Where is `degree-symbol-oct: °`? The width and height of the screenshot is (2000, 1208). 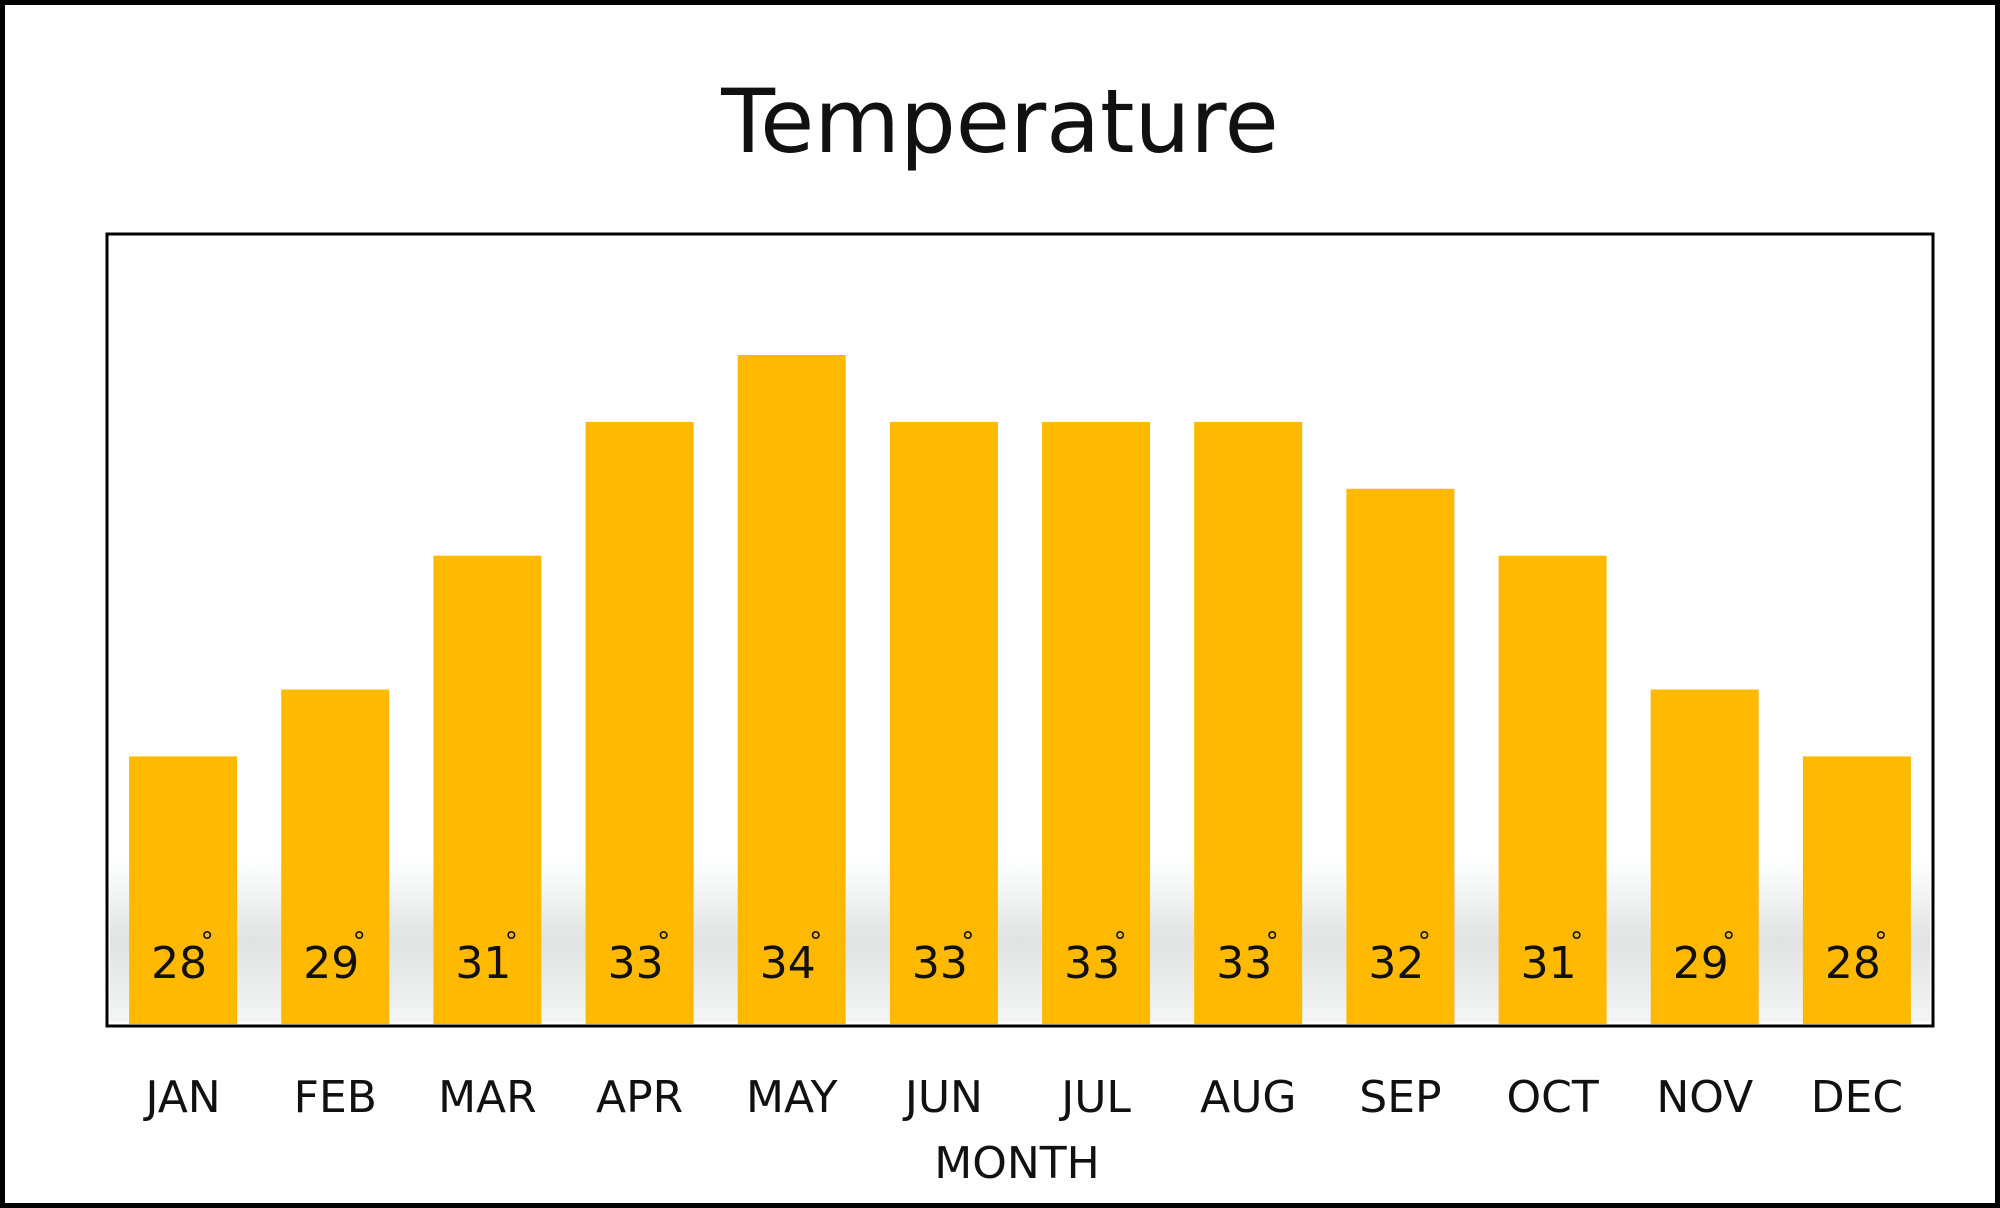
degree-symbol-oct: ° is located at coordinates (1576, 942).